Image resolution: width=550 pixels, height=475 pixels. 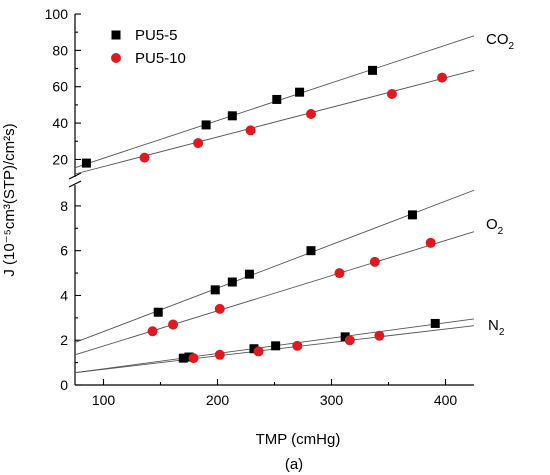 What do you see at coordinates (294, 464) in the screenshot?
I see `panel-label: (a)` at bounding box center [294, 464].